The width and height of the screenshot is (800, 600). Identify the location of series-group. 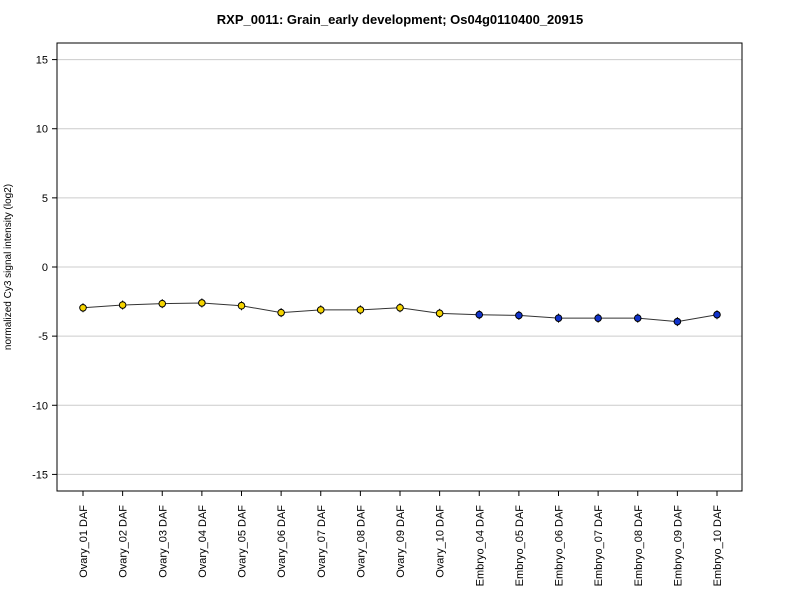
(400, 312).